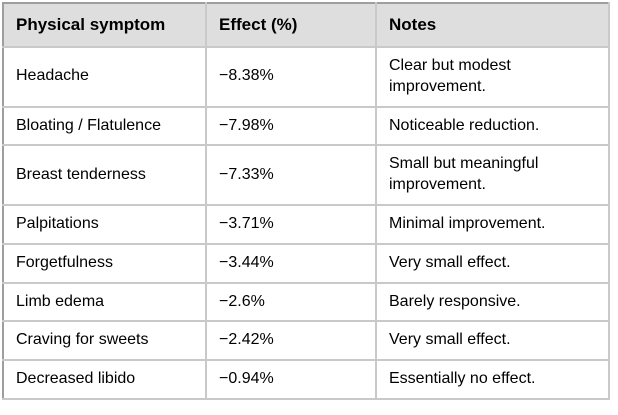 This screenshot has height=415, width=618. I want to click on table-row: Limb edema −2.6% Barely responsive., so click(306, 302).